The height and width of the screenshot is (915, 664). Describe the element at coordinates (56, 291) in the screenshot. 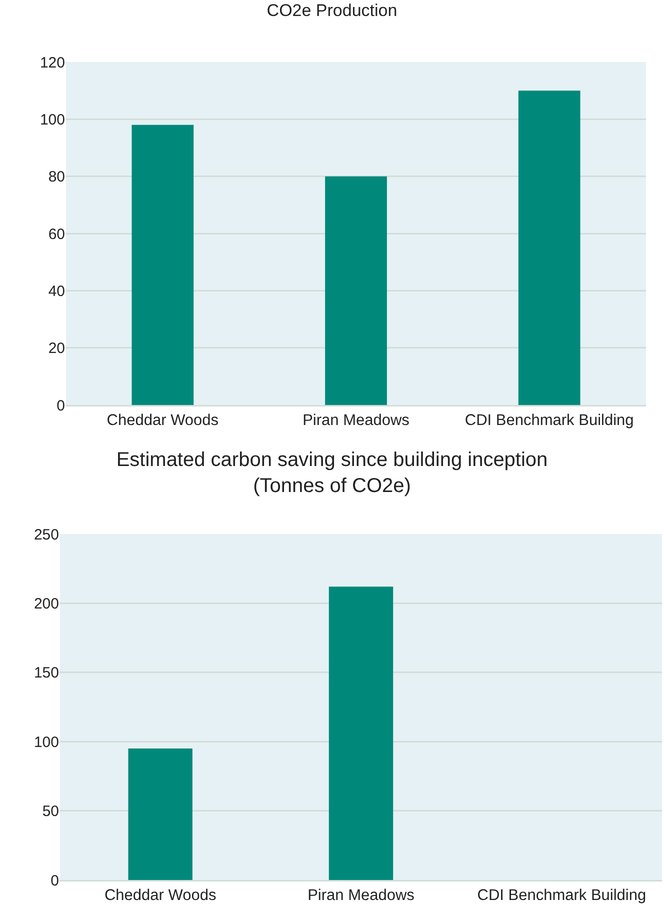

I see `y-tick-label: 40` at that location.